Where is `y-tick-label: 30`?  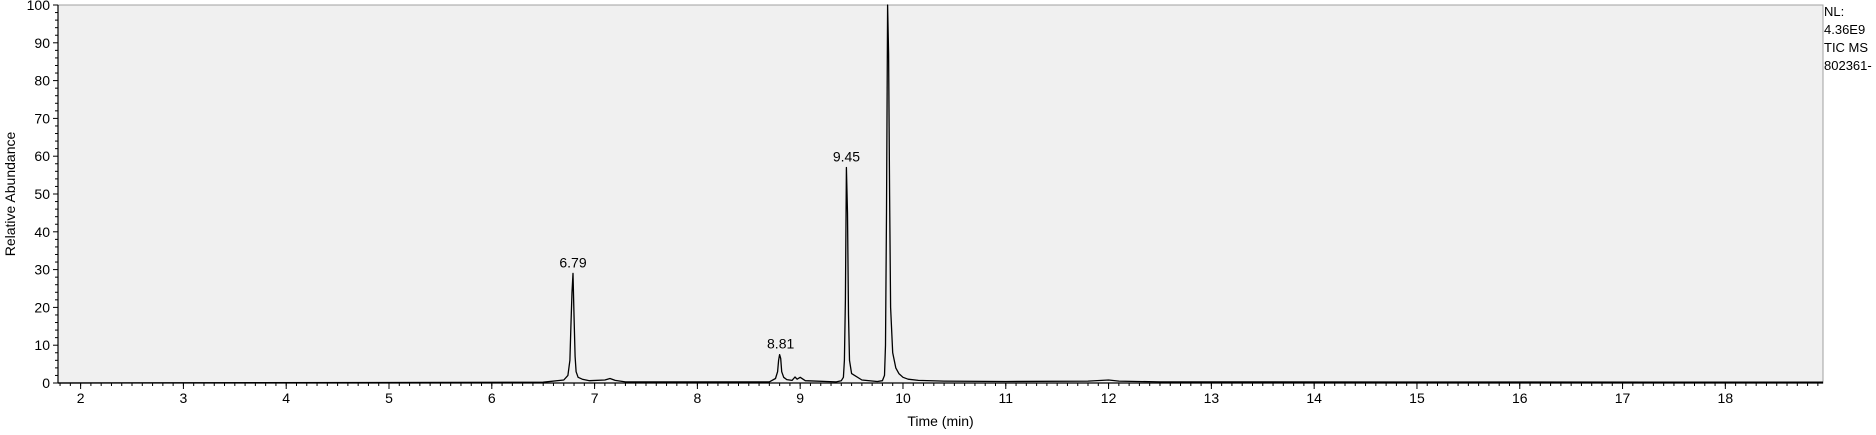 y-tick-label: 30 is located at coordinates (42, 270).